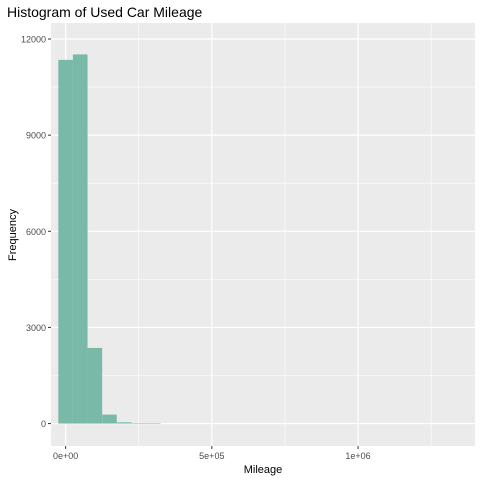 This screenshot has width=480, height=485. What do you see at coordinates (13, 235) in the screenshot?
I see `y-axis-label: Frequency` at bounding box center [13, 235].